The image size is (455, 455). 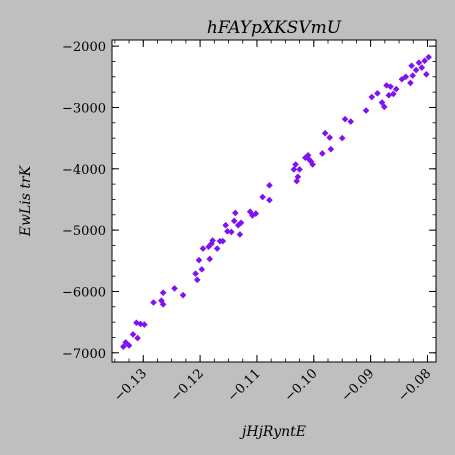 What do you see at coordinates (84, 47) in the screenshot?
I see `y-tick-label: −2000` at bounding box center [84, 47].